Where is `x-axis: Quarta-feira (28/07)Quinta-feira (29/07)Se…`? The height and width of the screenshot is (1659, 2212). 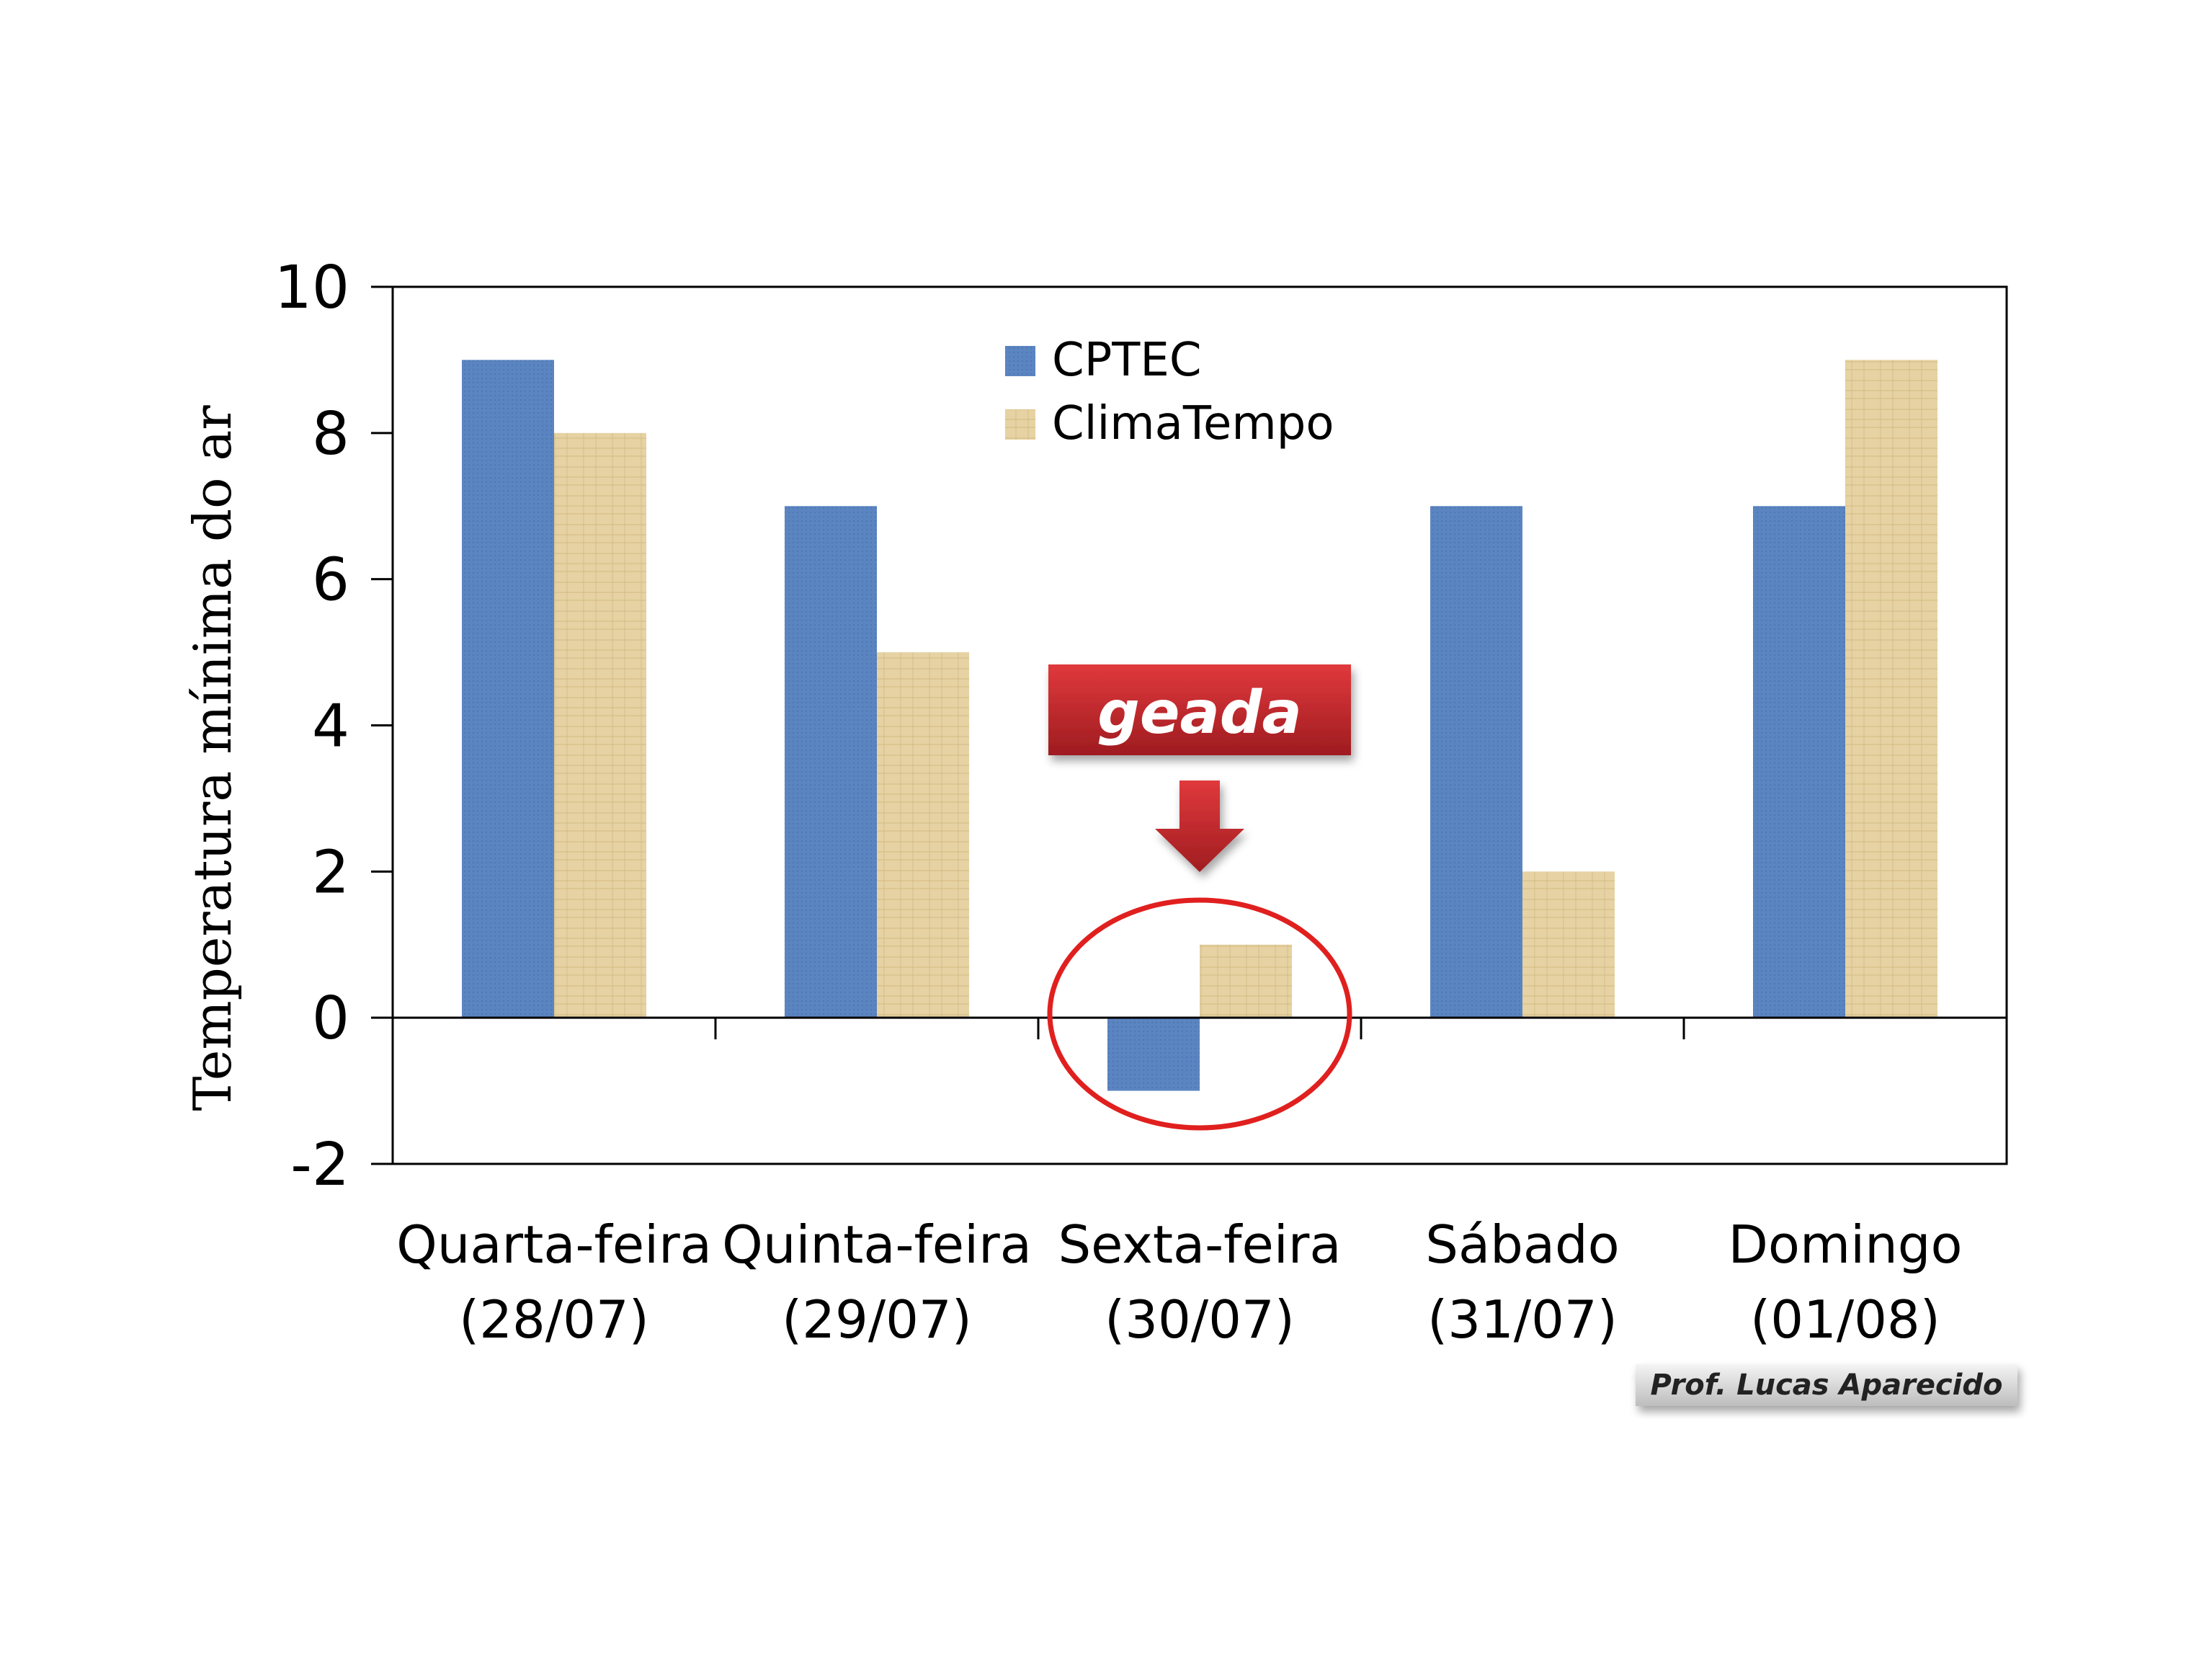
x-axis: Quarta-feira (28/07)Quinta-feira (29/07)Se… is located at coordinates (1200, 1183).